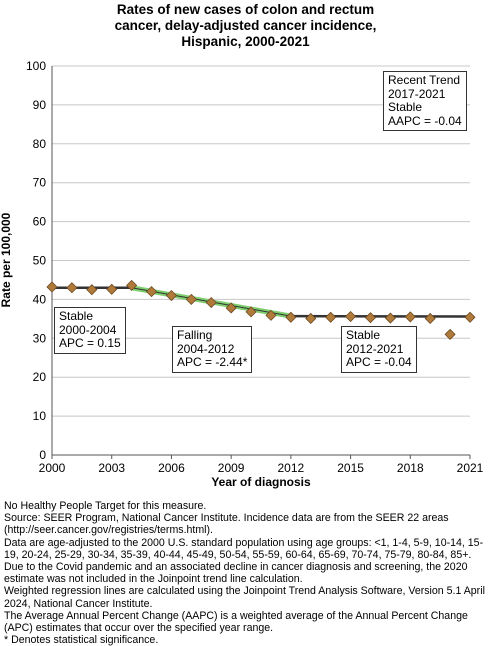  What do you see at coordinates (40, 416) in the screenshot?
I see `y-tick-label: 10` at bounding box center [40, 416].